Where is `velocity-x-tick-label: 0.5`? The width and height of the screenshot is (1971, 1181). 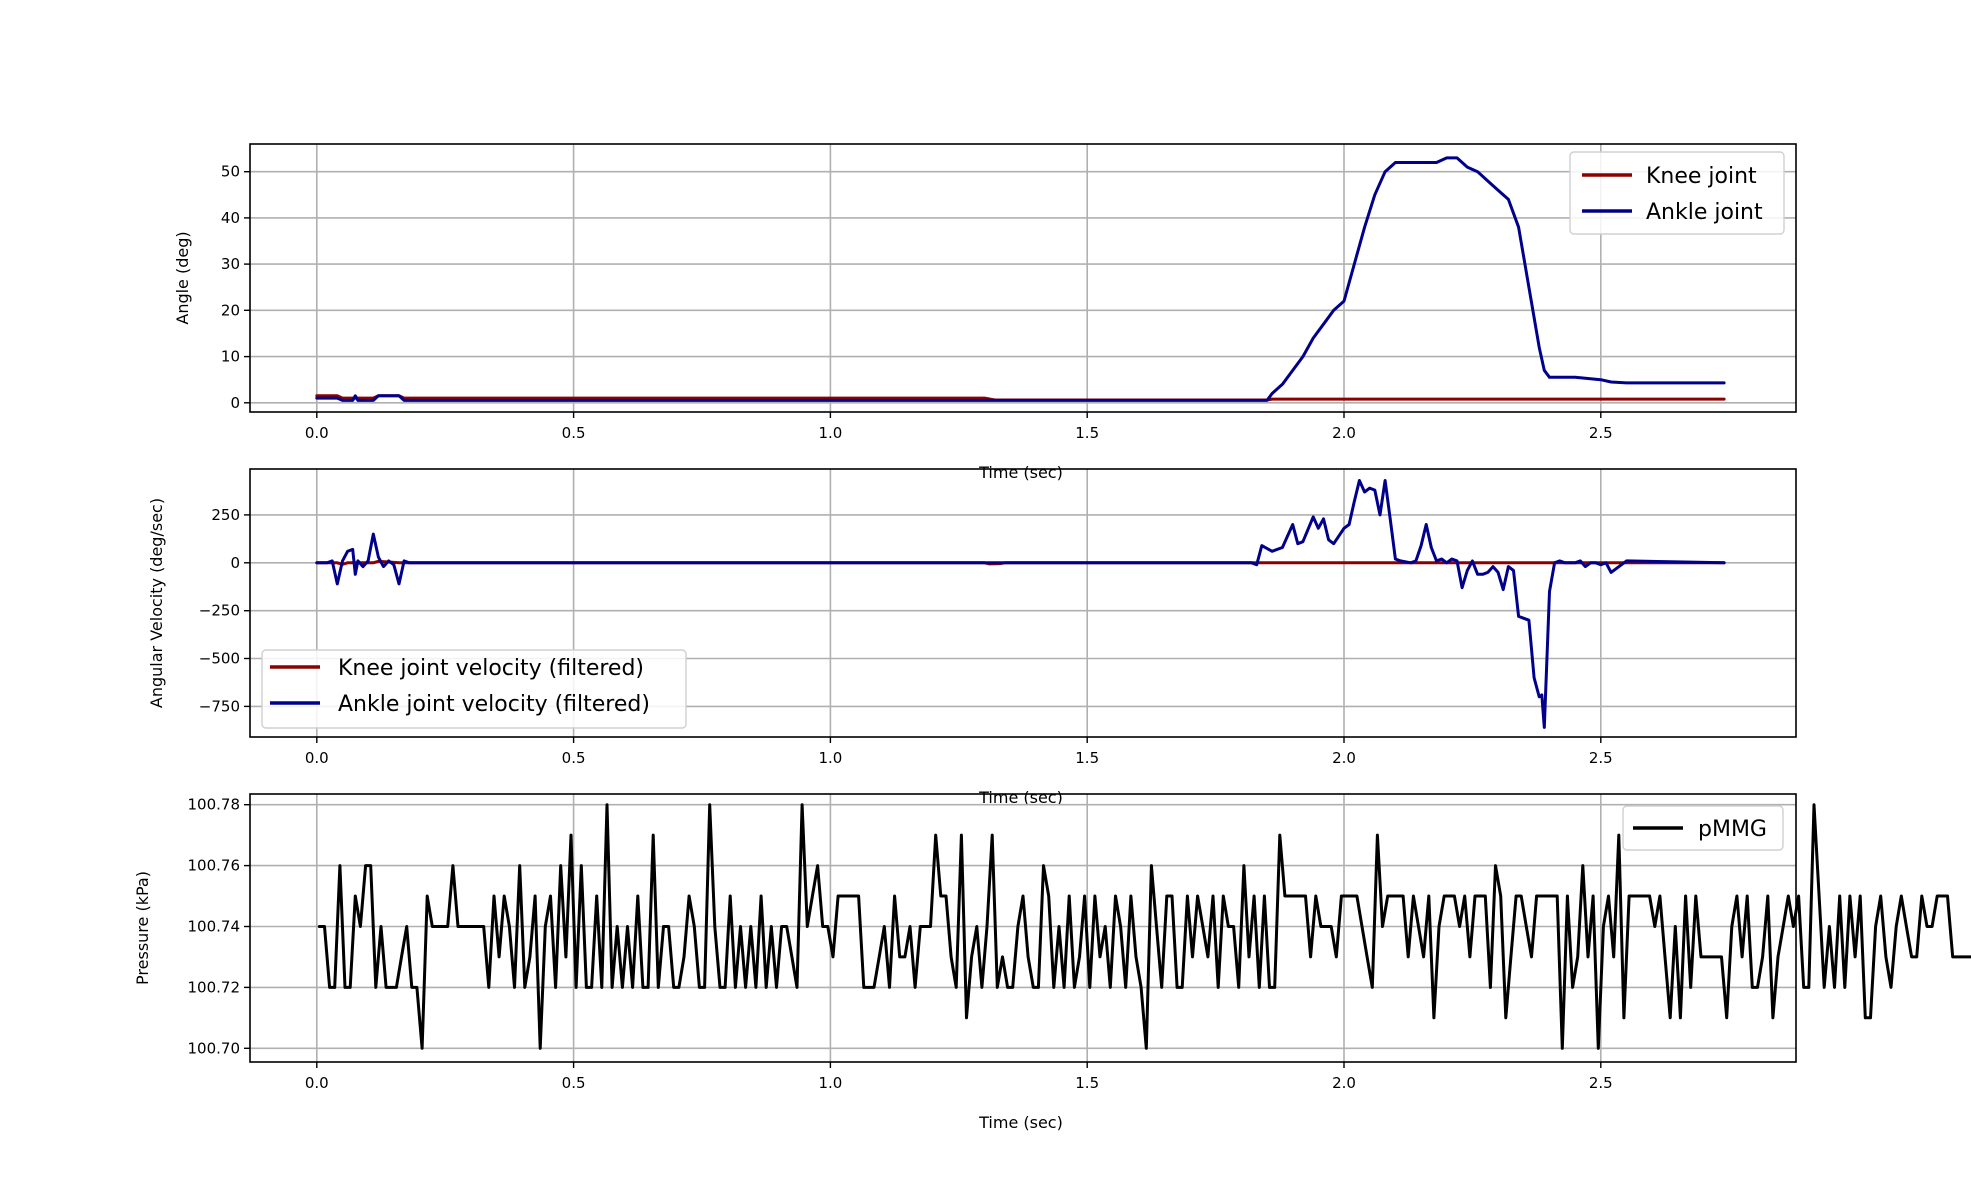
velocity-x-tick-label: 0.5 is located at coordinates (574, 758).